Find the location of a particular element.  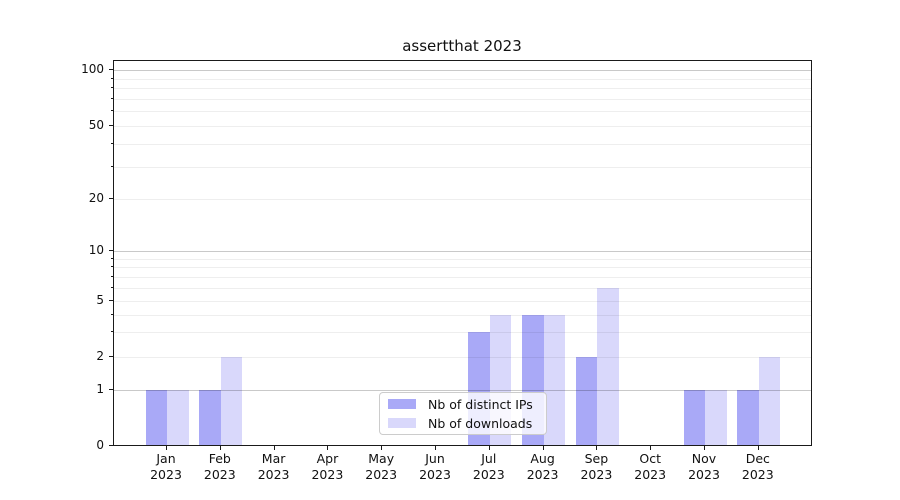

x-axis-tick-label: Dec 2023 is located at coordinates (758, 466).